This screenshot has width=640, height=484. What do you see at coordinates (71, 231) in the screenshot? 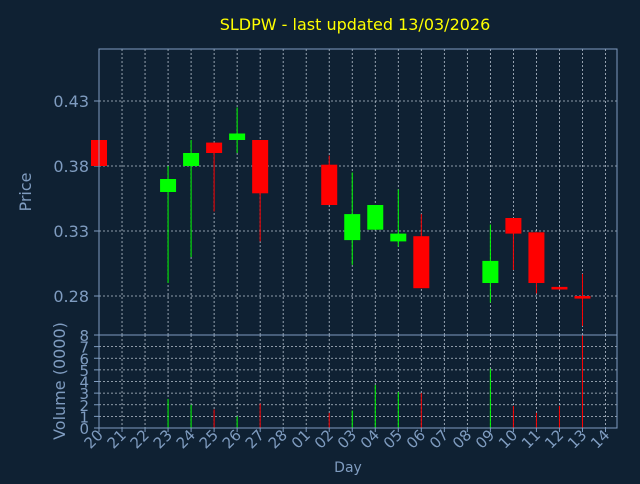
I see `price-tick-label: 0.33` at bounding box center [71, 231].